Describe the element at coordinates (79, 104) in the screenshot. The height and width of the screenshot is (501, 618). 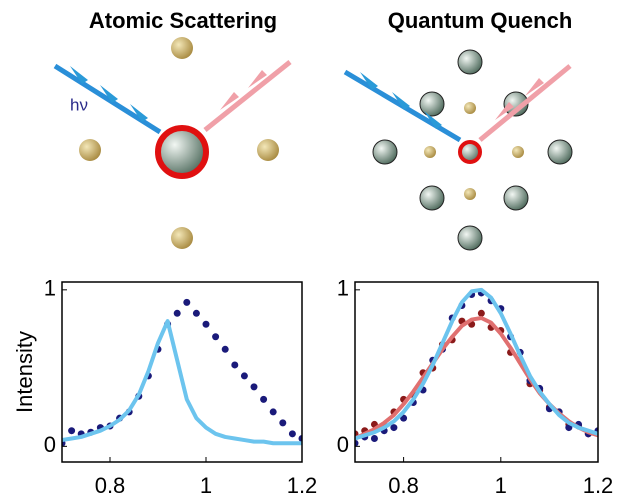
I see `annotation: hν` at that location.